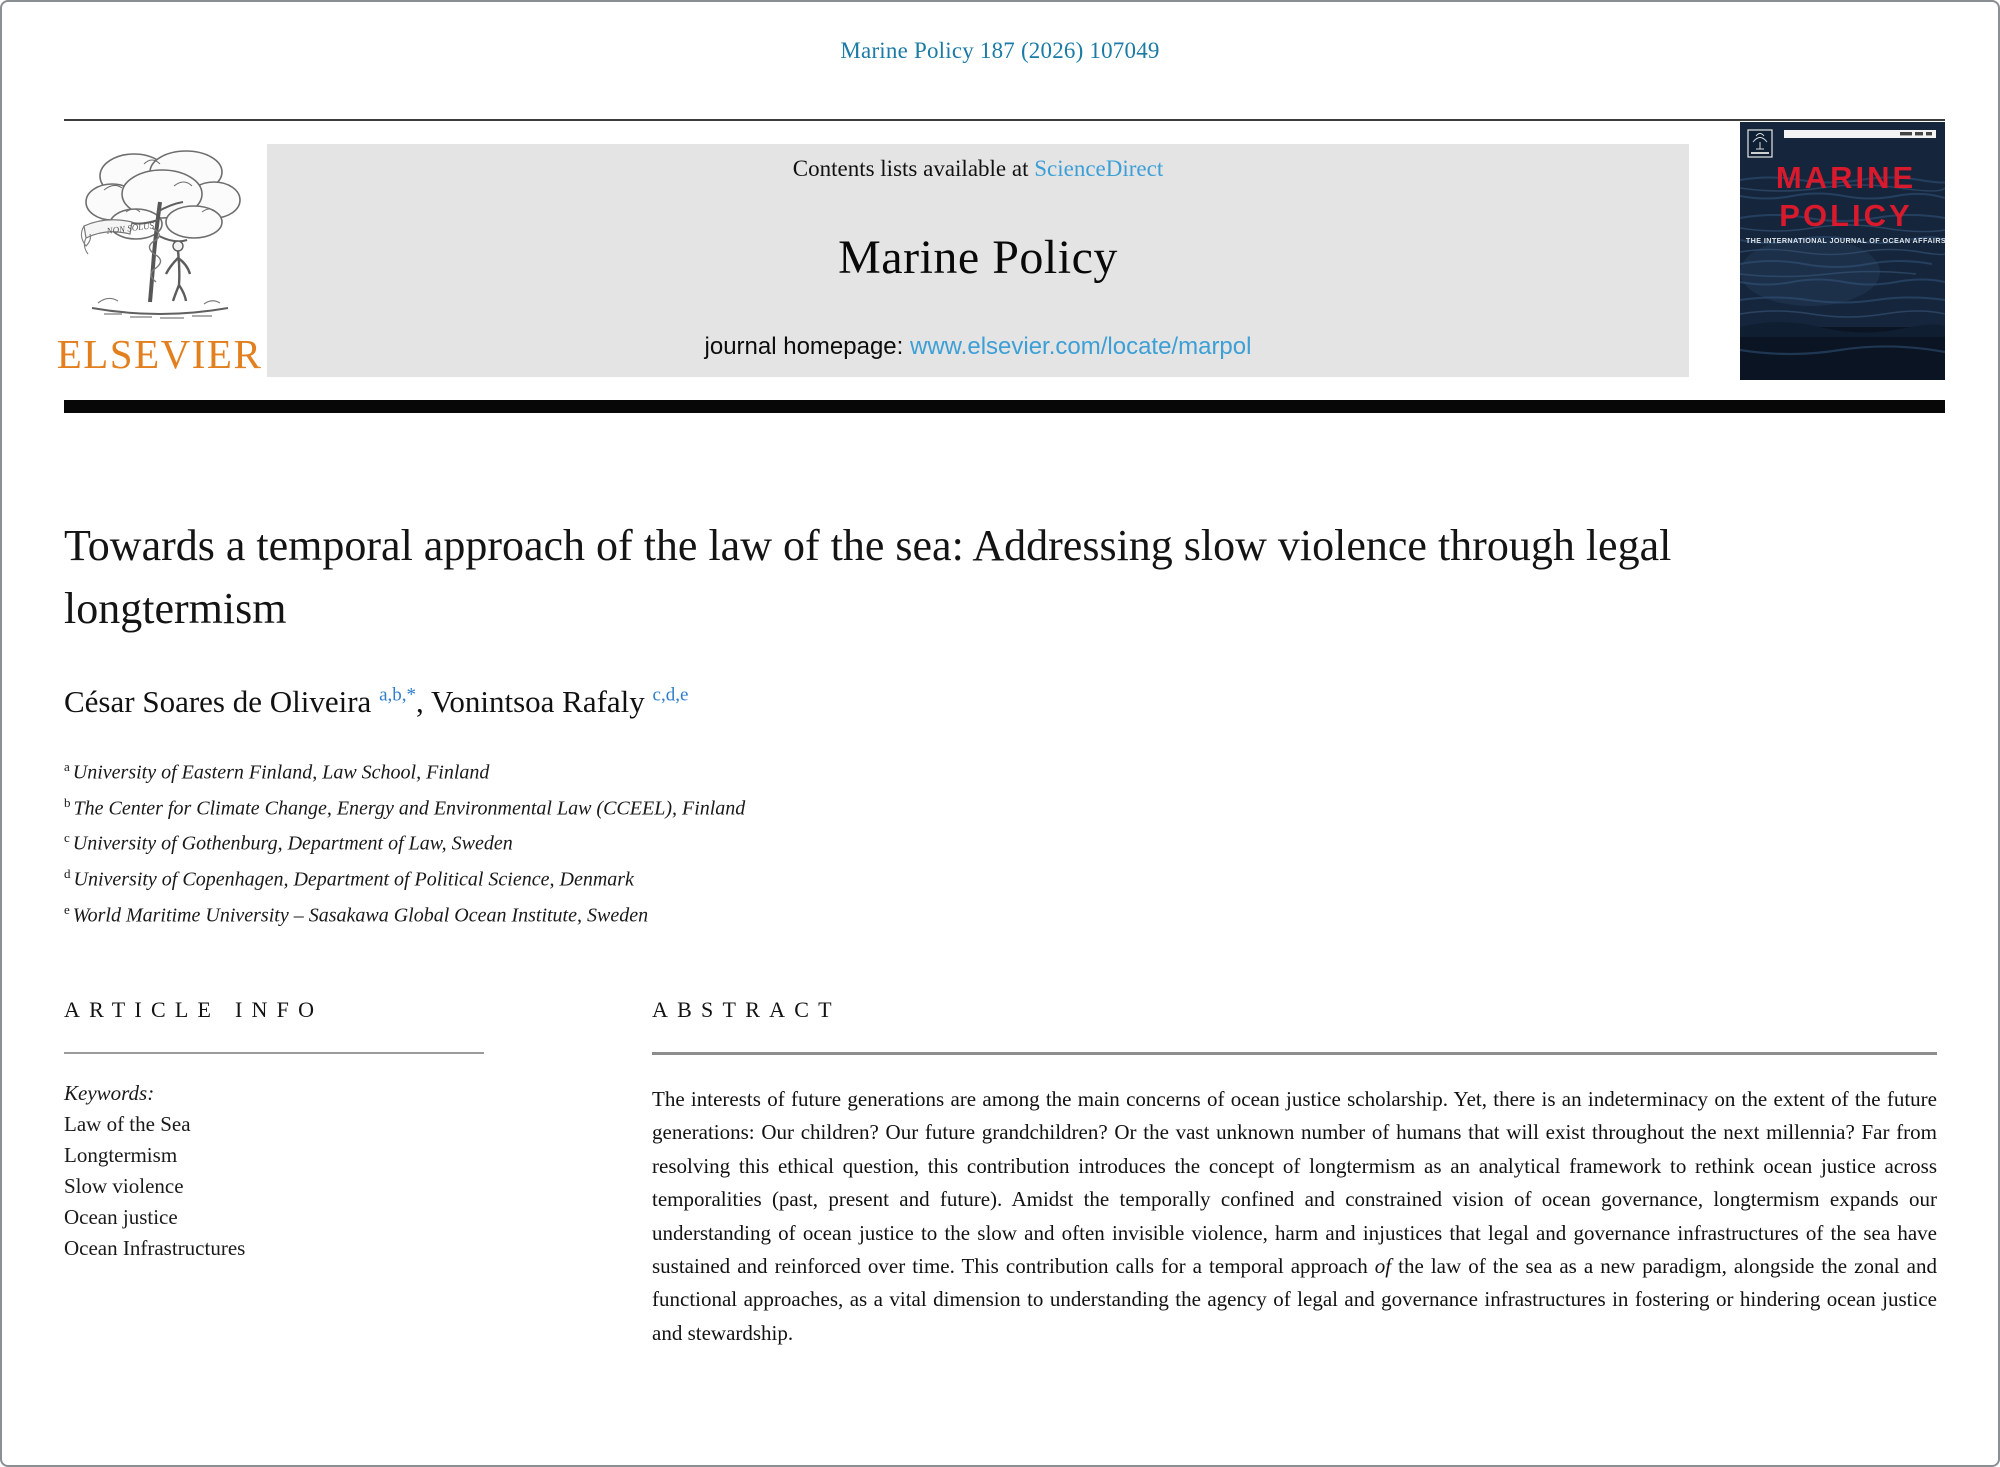  I want to click on homepage-prefix: journal homepage:, so click(807, 346).